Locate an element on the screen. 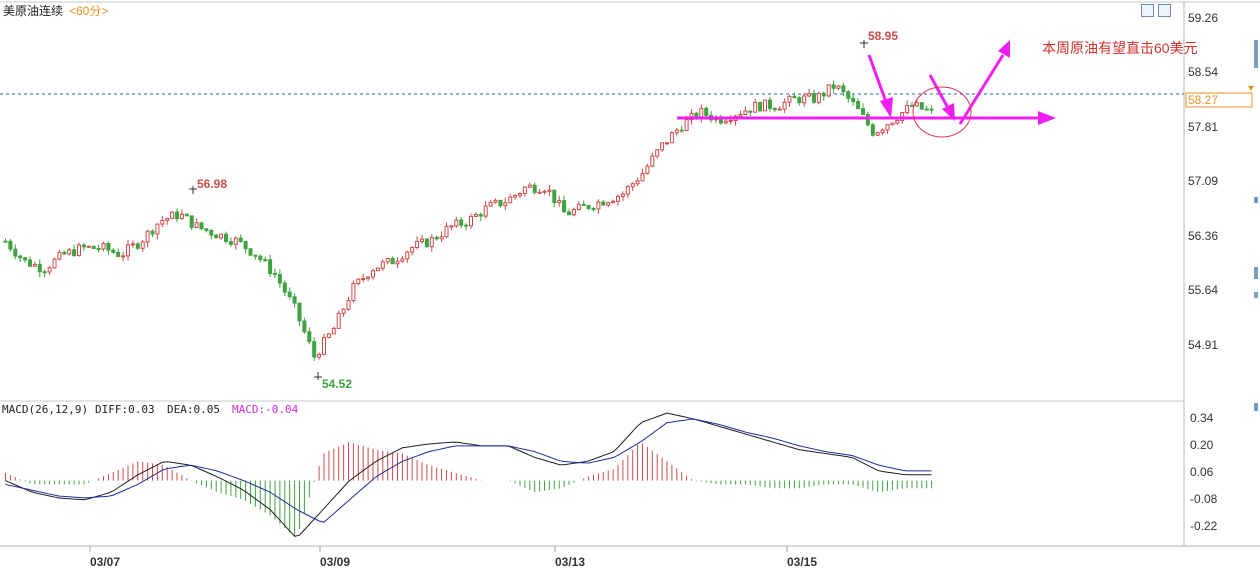  annotation-arrows is located at coordinates (866, 82).